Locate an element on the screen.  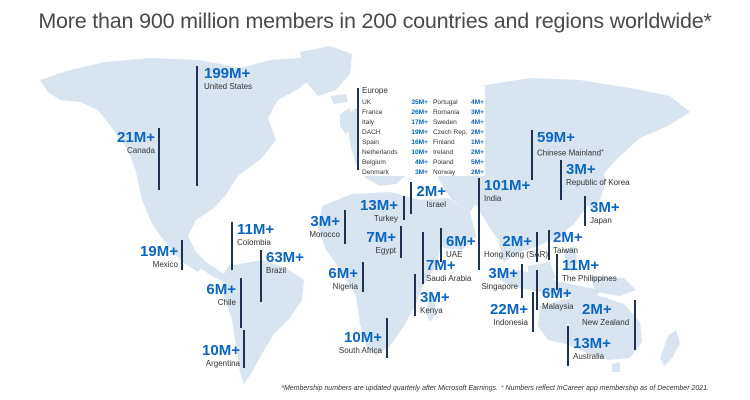
europe-row: Netherlands 10M+ Ireland 2M+ is located at coordinates (423, 153).